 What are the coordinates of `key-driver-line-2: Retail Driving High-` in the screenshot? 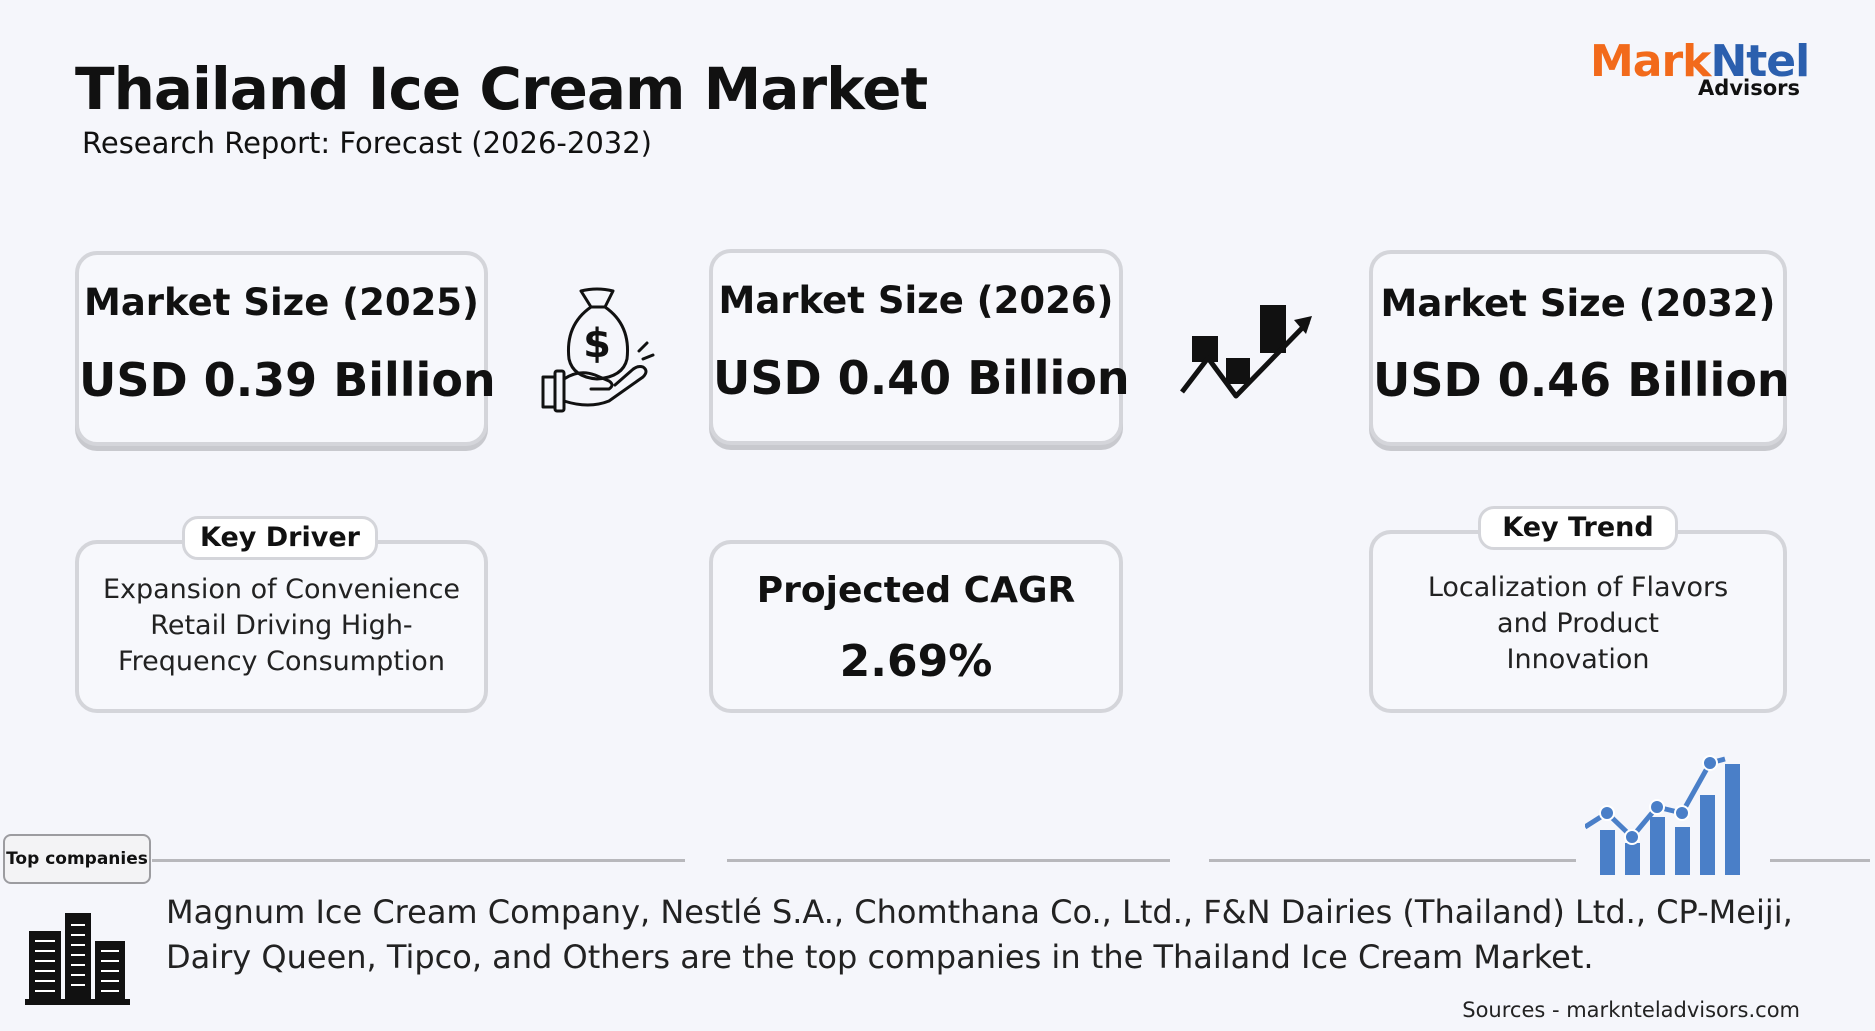 It's located at (281, 625).